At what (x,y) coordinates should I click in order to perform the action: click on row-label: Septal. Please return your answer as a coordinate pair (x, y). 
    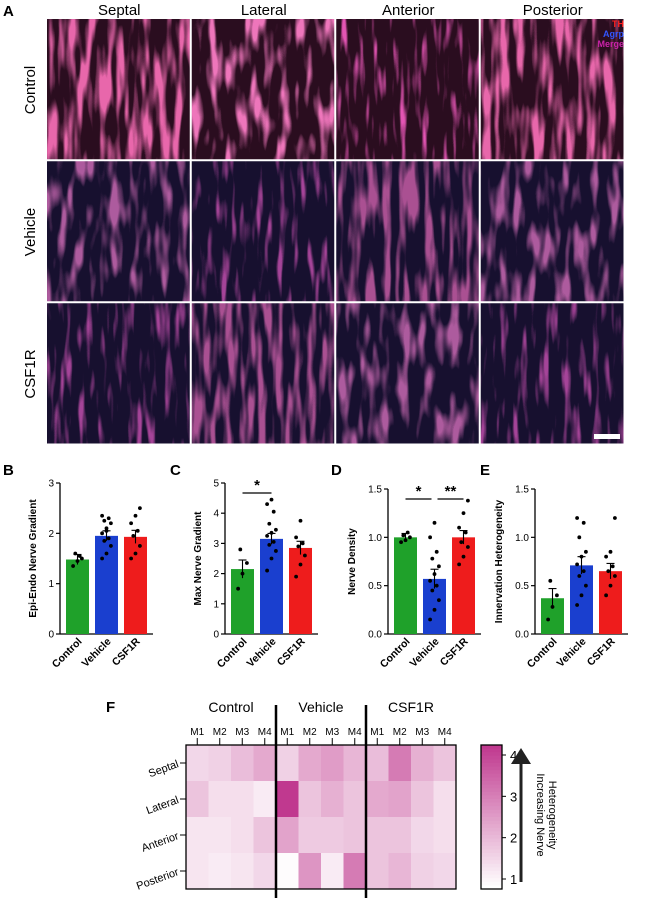
    Looking at the image, I should click on (163, 769).